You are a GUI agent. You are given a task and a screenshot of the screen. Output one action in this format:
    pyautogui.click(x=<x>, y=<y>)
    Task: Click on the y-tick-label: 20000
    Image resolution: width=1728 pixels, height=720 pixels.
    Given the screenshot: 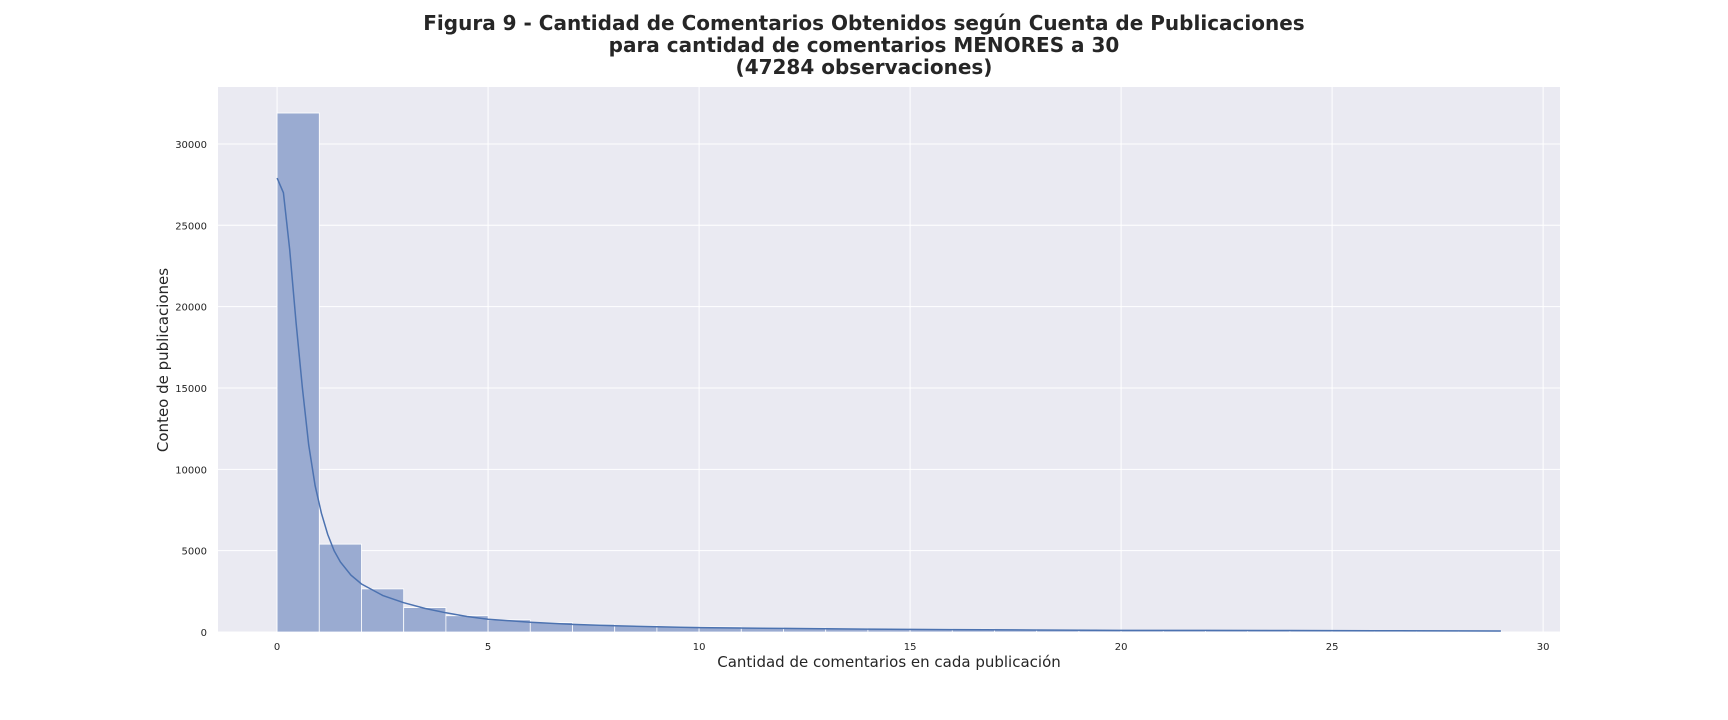 What is the action you would take?
    pyautogui.click(x=191, y=308)
    